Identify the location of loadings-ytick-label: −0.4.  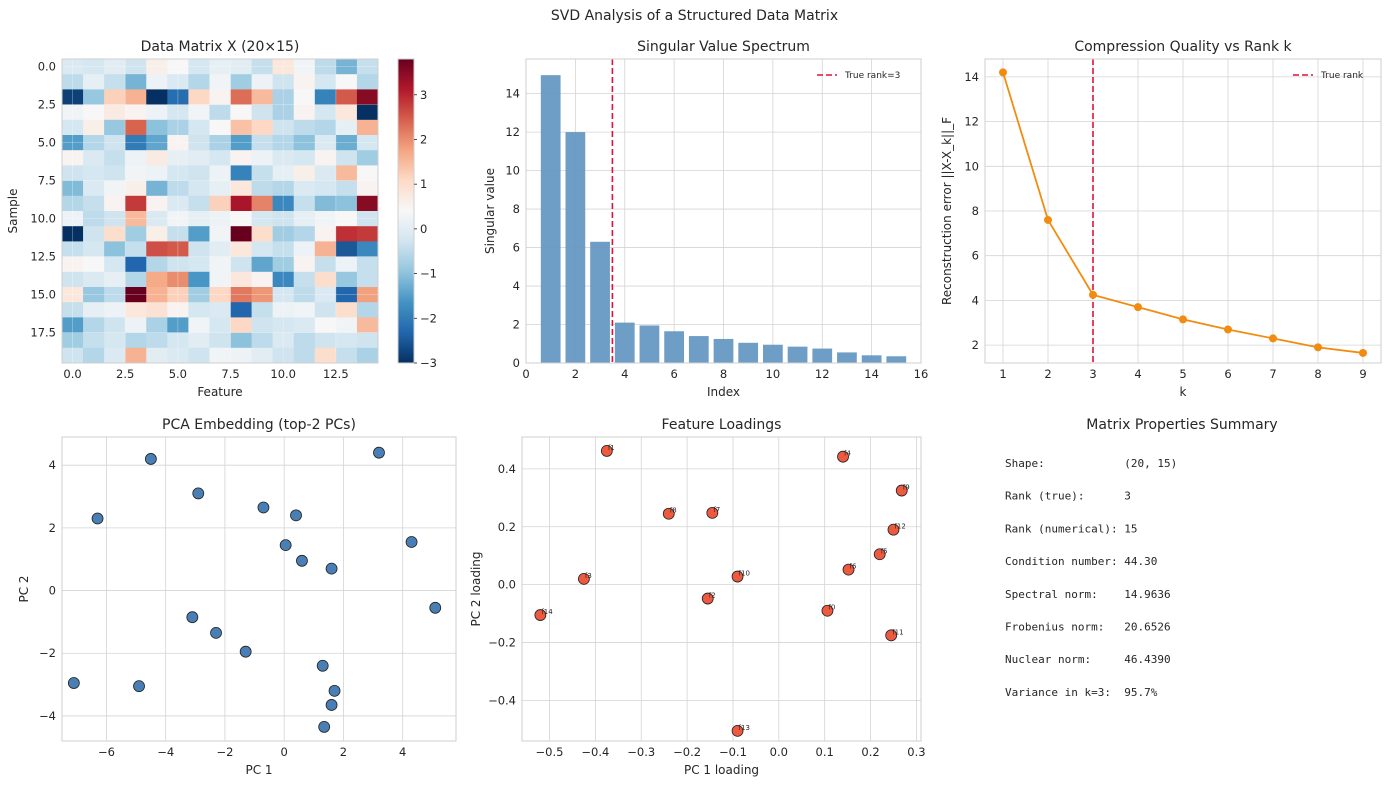
(502, 700).